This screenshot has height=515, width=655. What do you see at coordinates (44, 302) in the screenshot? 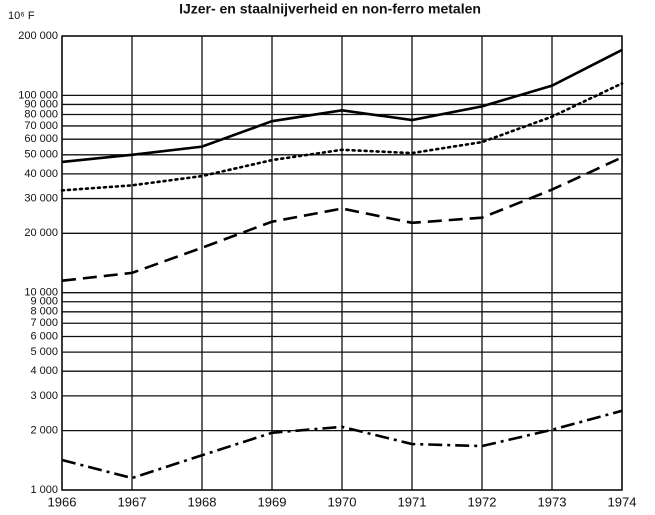
I see `y-tick-label: 9 000` at bounding box center [44, 302].